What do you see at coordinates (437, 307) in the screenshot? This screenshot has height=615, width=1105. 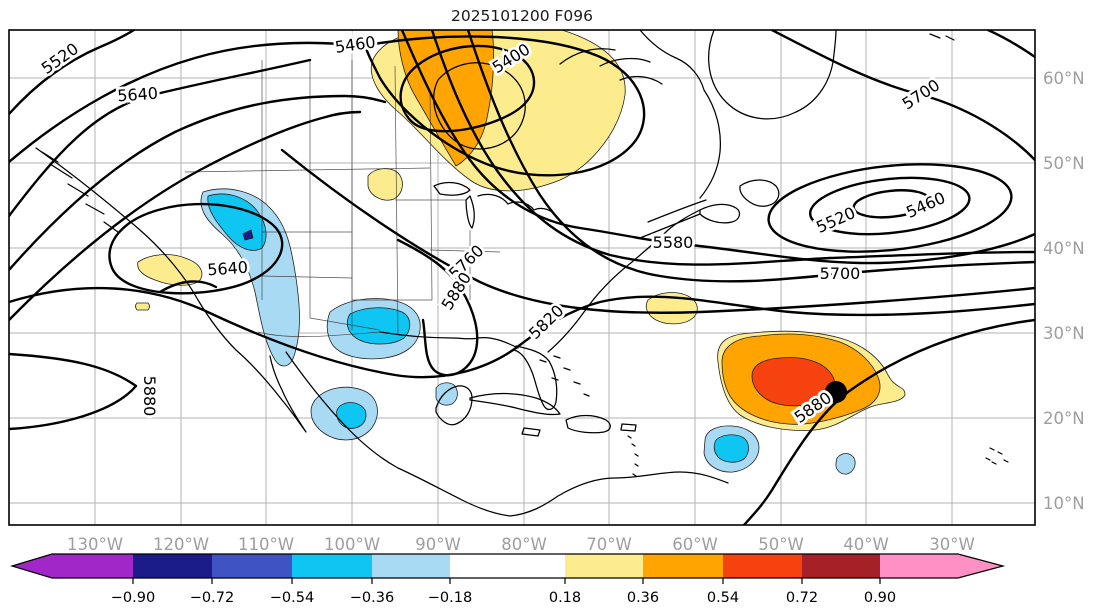 I see `contour-5880-gulf` at bounding box center [437, 307].